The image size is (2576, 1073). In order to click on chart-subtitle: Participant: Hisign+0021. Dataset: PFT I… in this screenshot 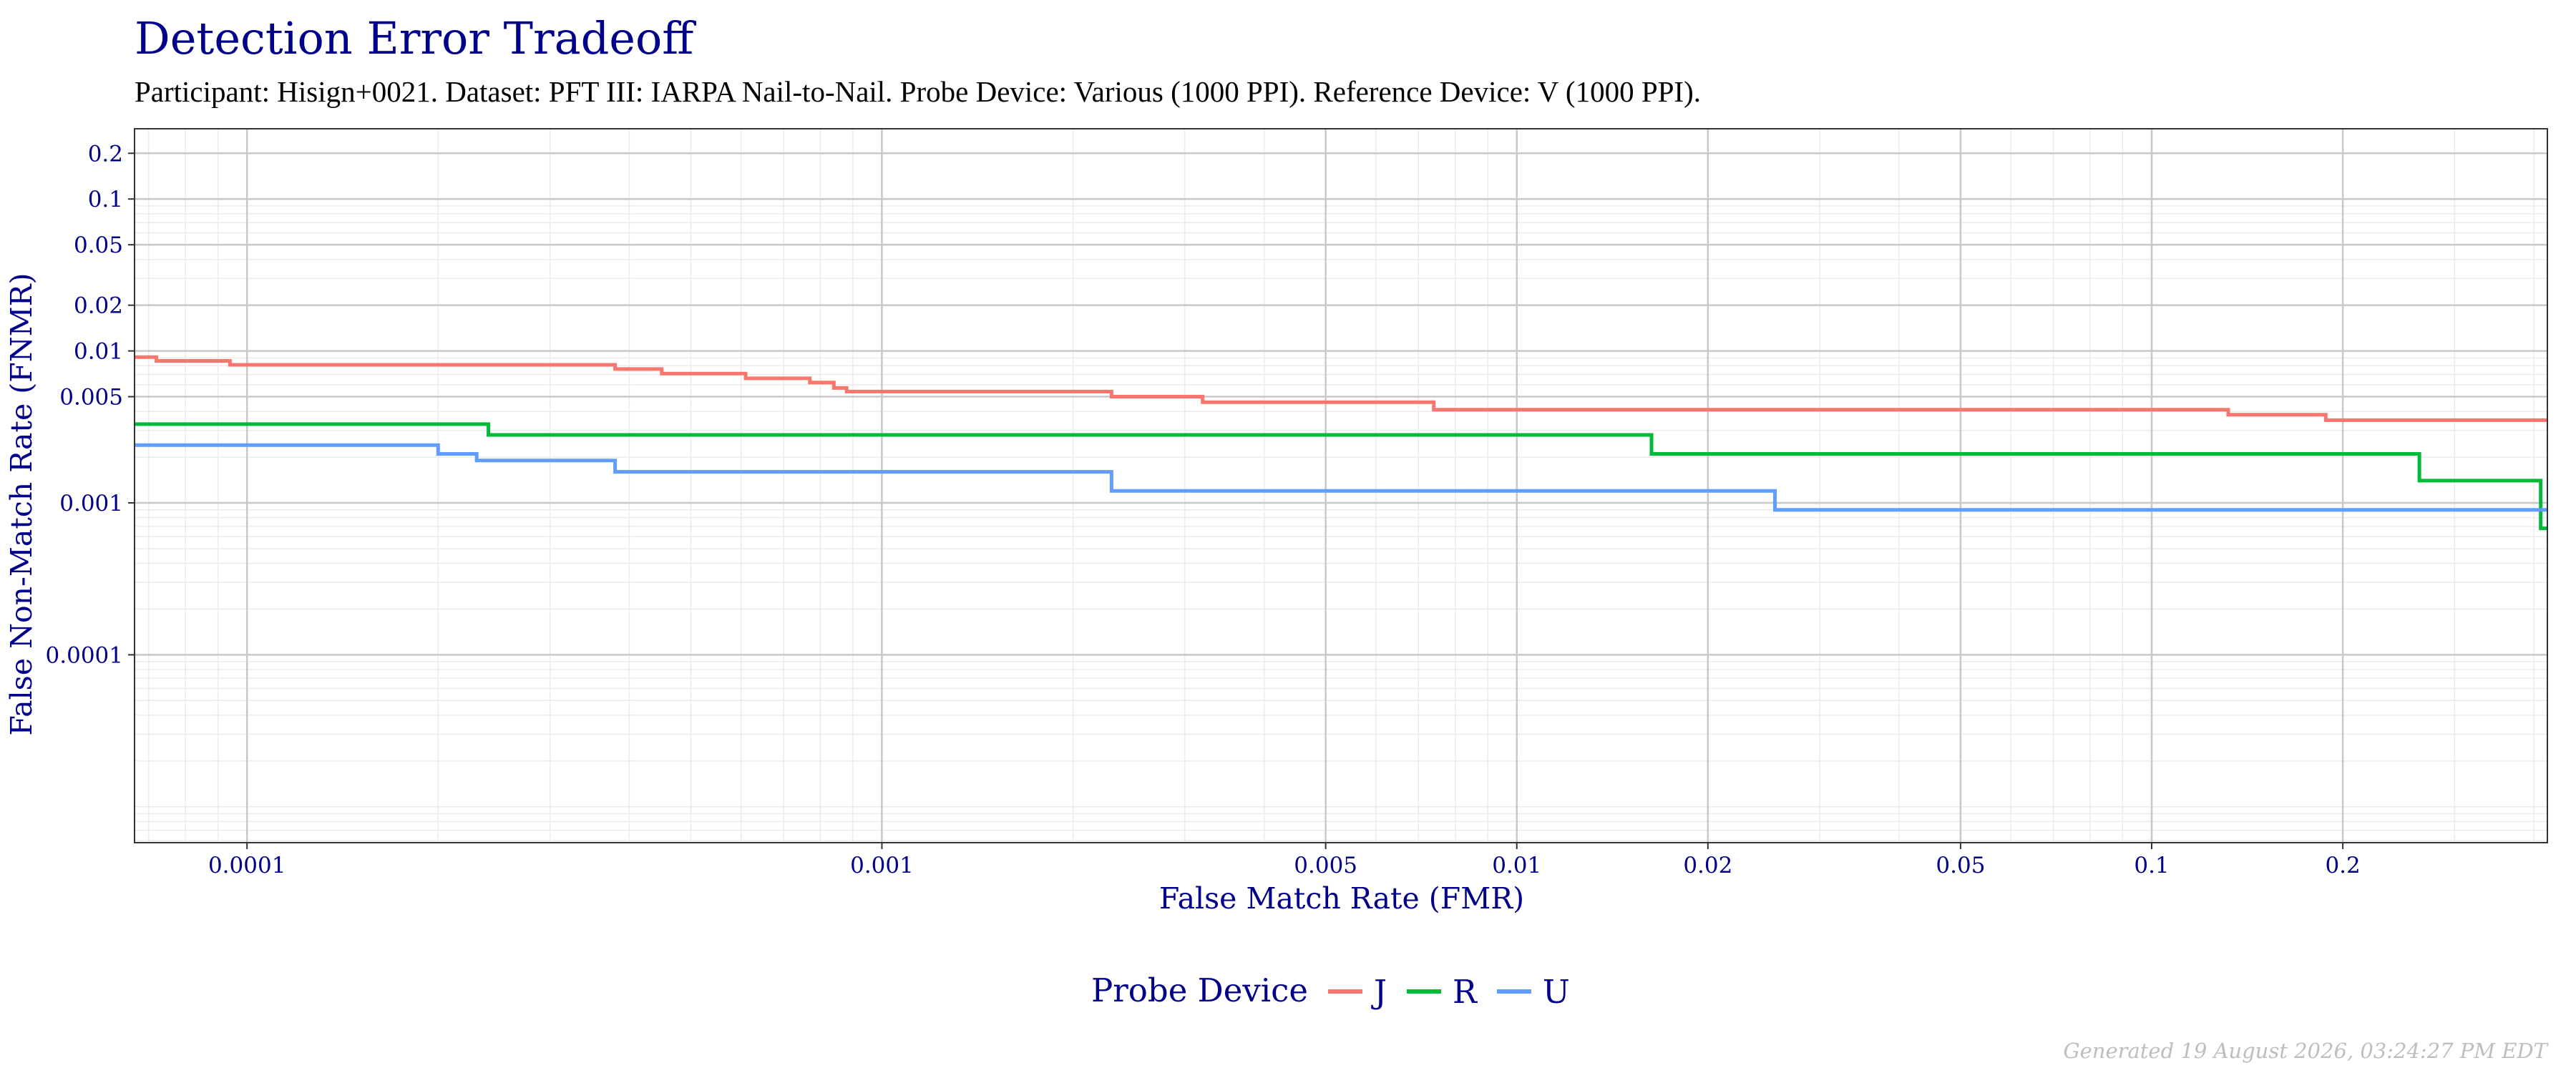, I will do `click(918, 91)`.